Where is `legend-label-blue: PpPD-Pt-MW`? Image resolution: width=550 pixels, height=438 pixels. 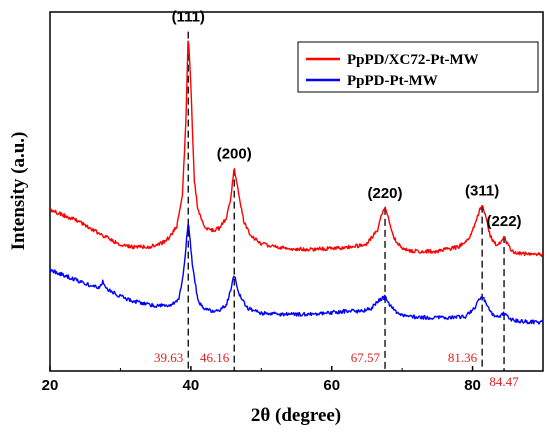 legend-label-blue: PpPD-Pt-MW is located at coordinates (392, 81).